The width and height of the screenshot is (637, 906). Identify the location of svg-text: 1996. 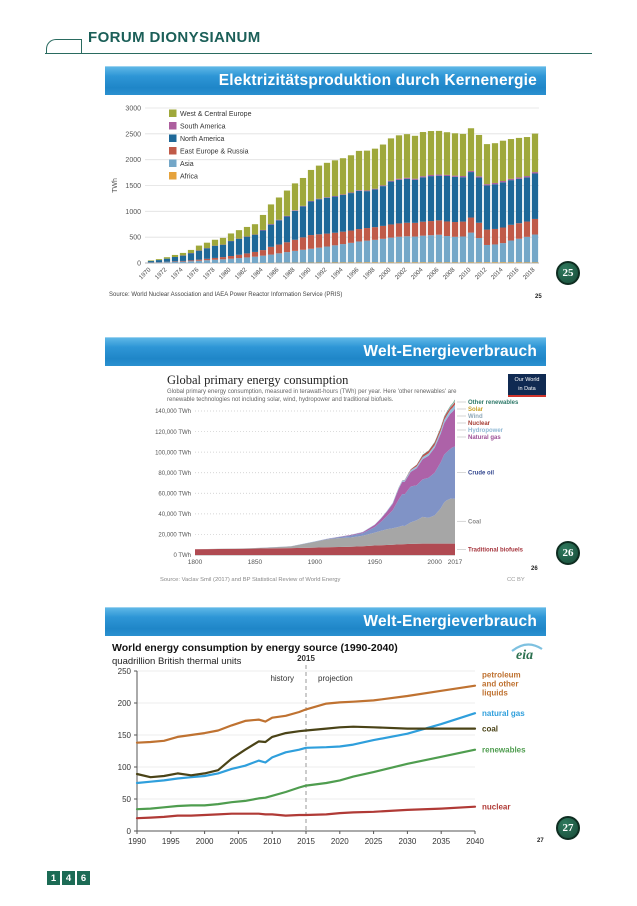
(353, 273).